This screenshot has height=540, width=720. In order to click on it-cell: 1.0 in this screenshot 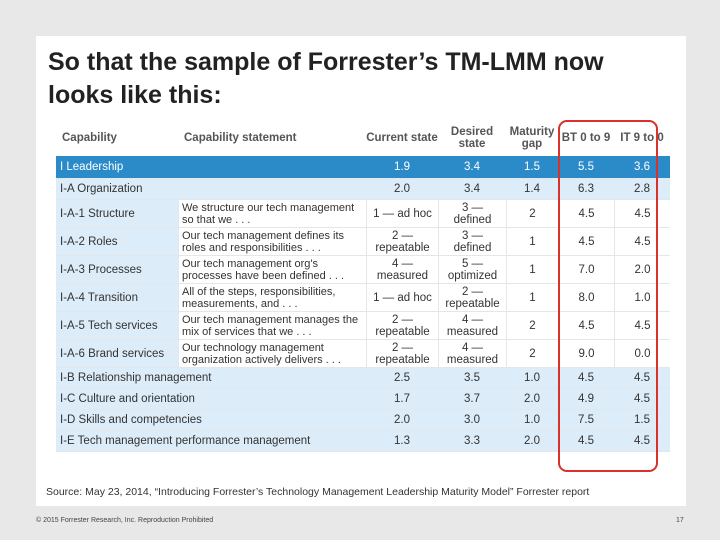, I will do `click(642, 298)`.